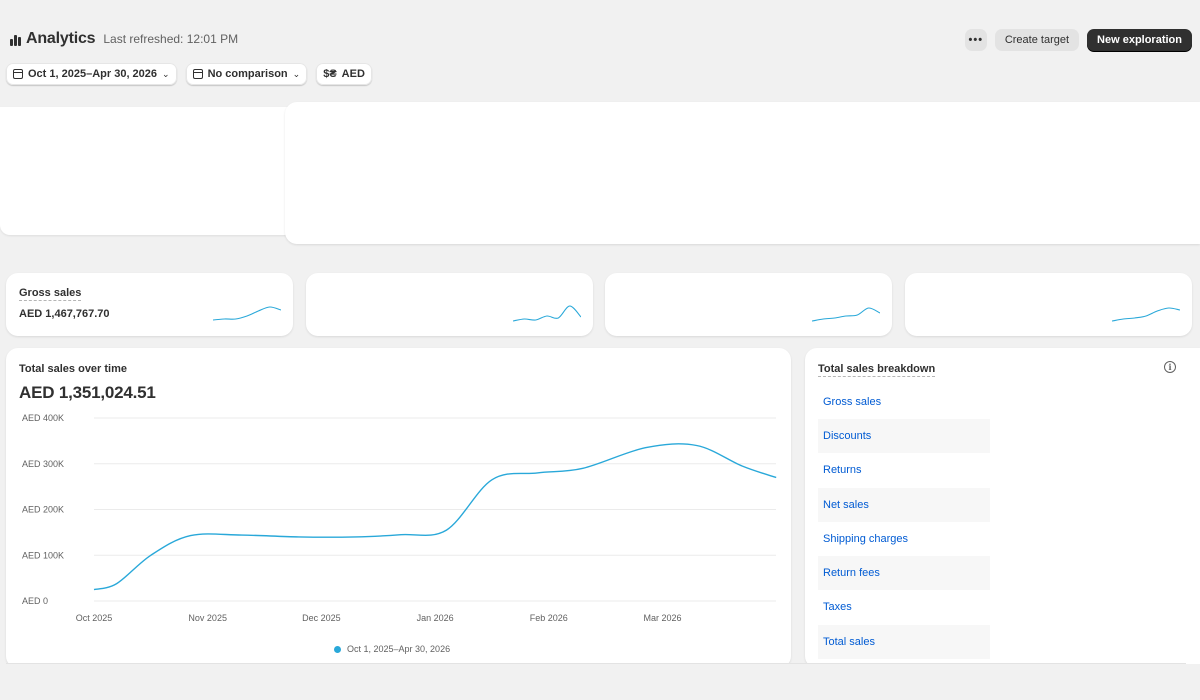 The width and height of the screenshot is (1200, 700). I want to click on x-tick-label: Dec 2025, so click(321, 618).